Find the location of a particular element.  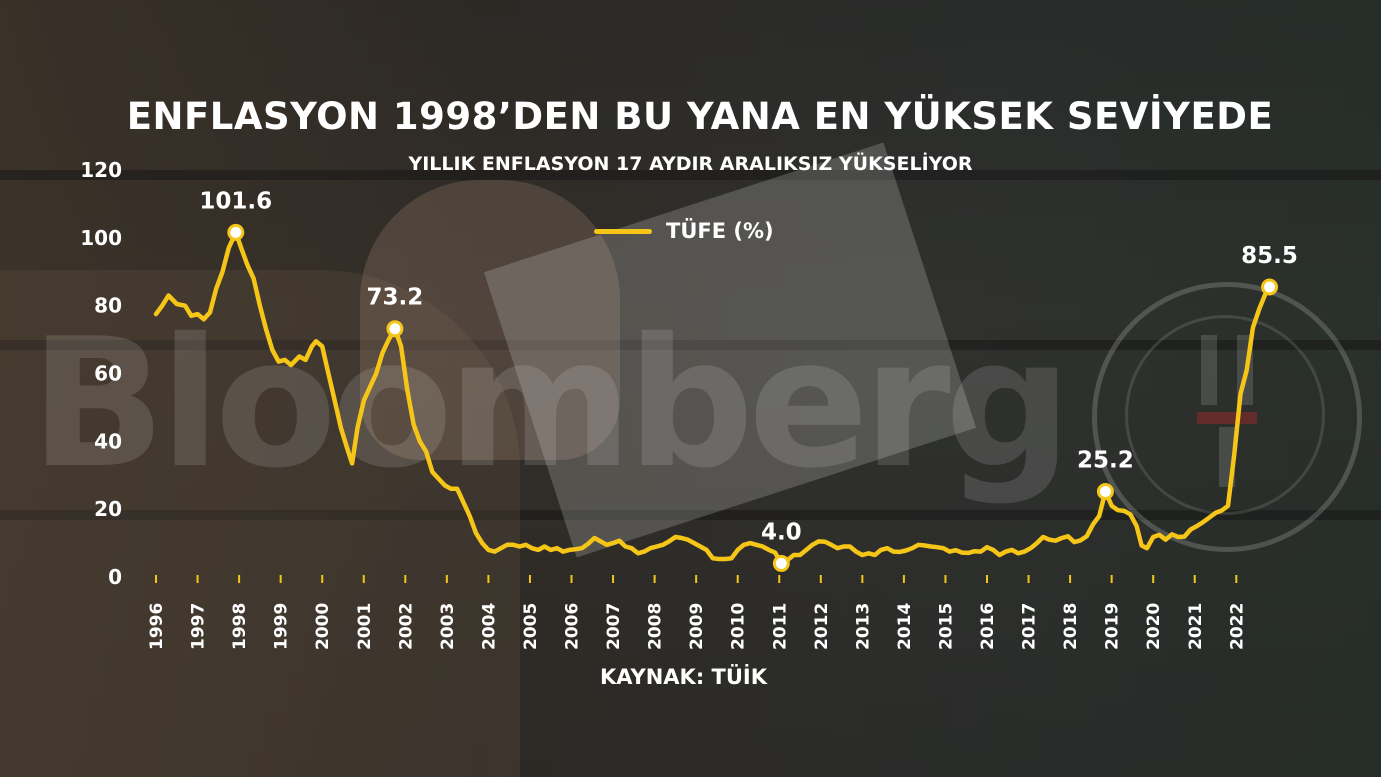

legend: TÜFE (%) is located at coordinates (684, 231).